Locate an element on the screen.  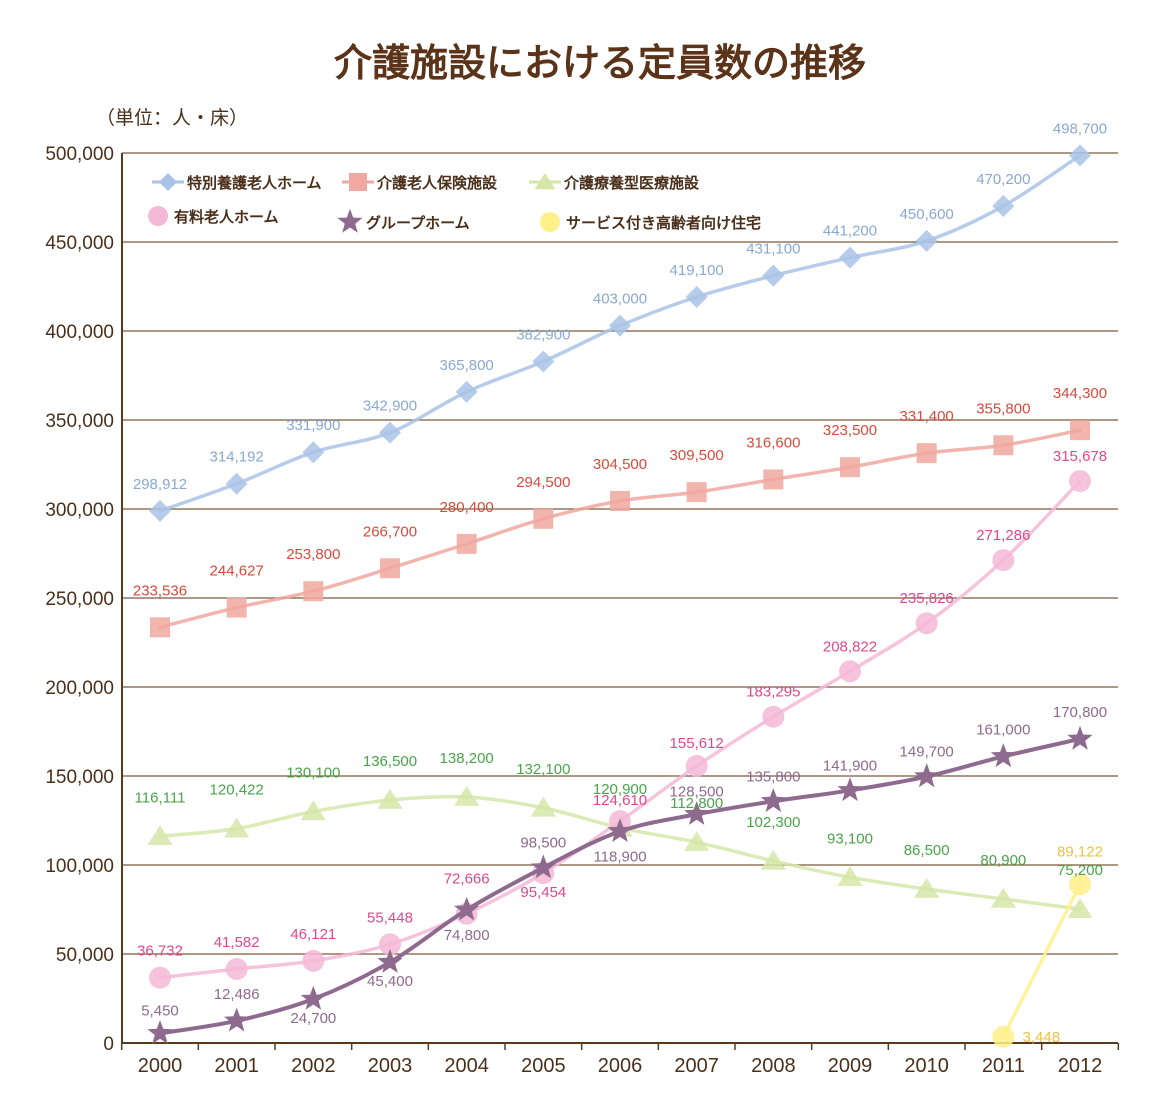
data-label: 74,800 is located at coordinates (467, 935).